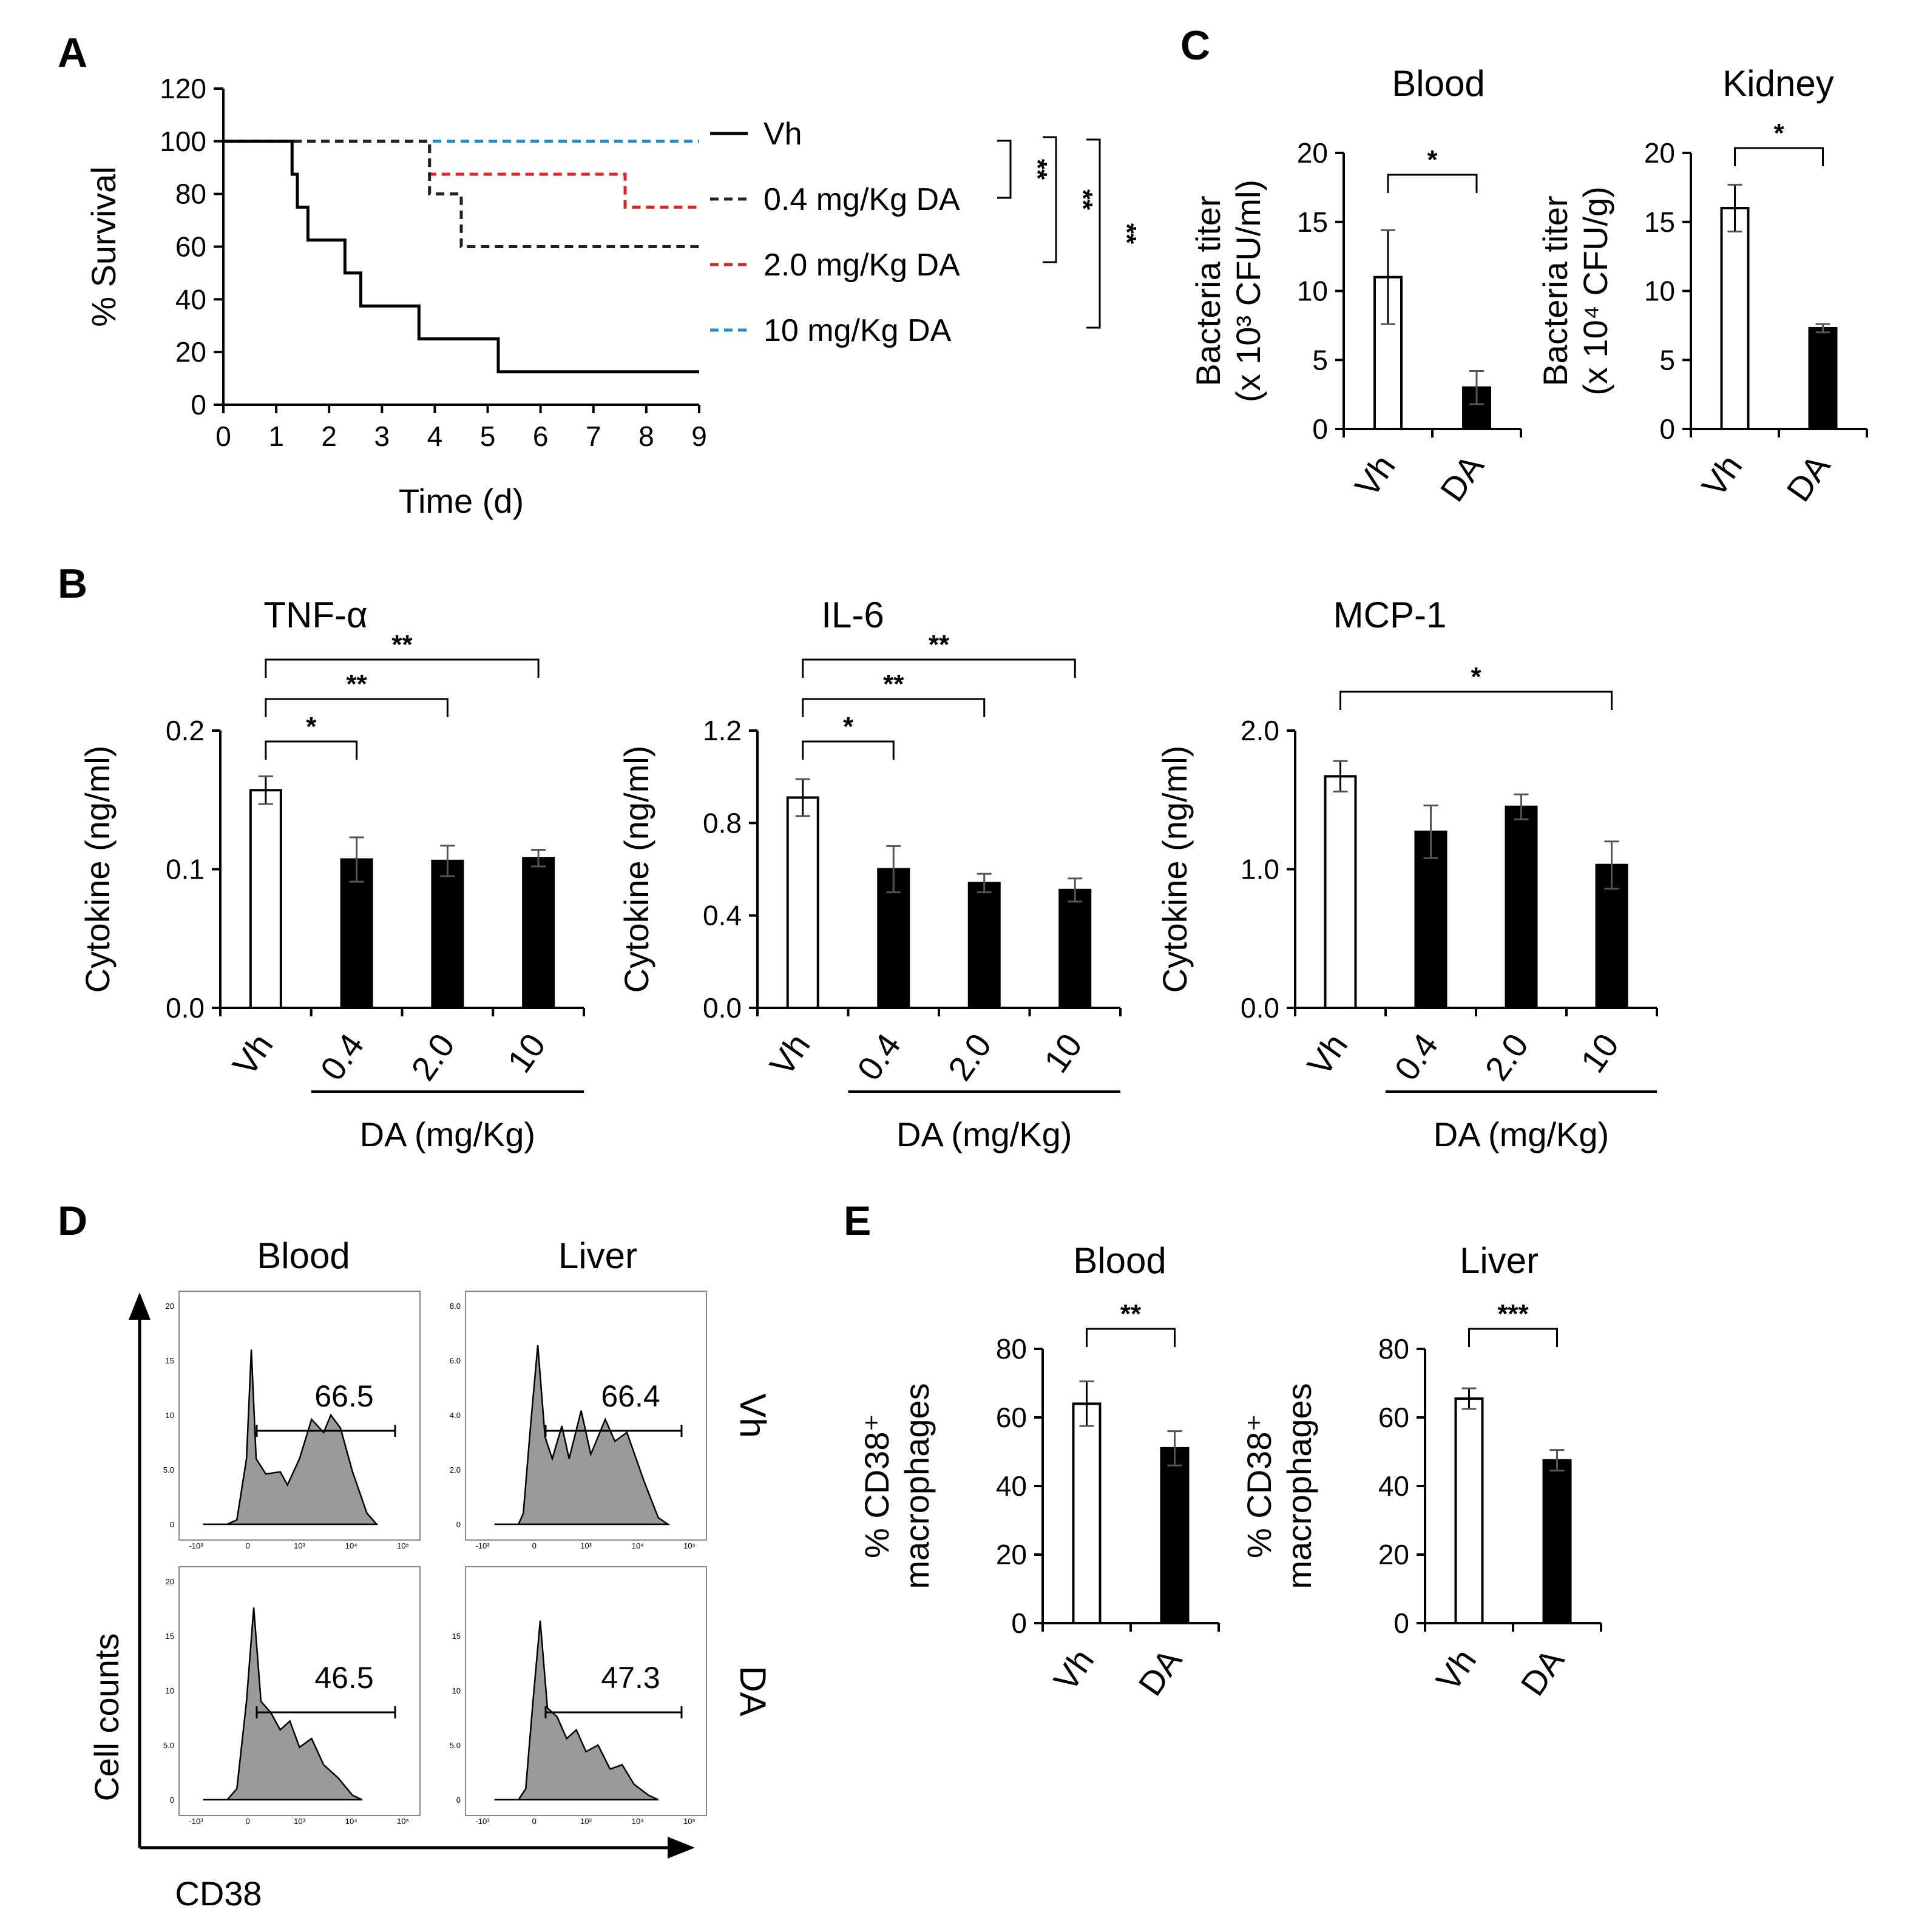 The image size is (1913, 1932). Describe the element at coordinates (681, 1848) in the screenshot. I see `arrow-head-right` at that location.